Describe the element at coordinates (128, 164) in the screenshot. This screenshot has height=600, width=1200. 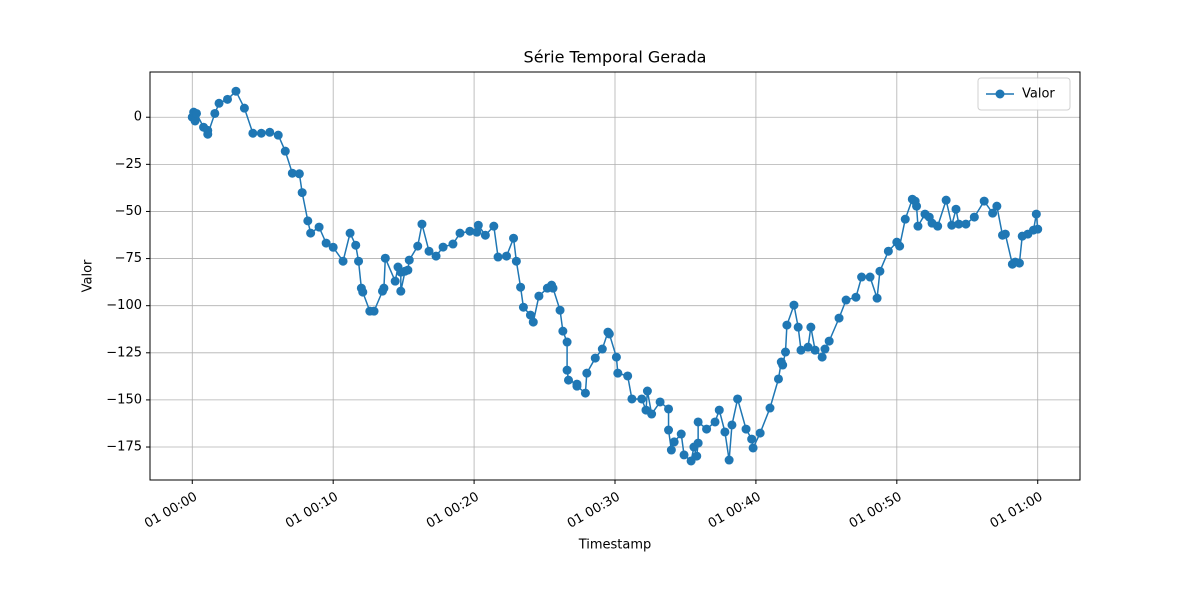
I see `y-tick-label: −25` at that location.